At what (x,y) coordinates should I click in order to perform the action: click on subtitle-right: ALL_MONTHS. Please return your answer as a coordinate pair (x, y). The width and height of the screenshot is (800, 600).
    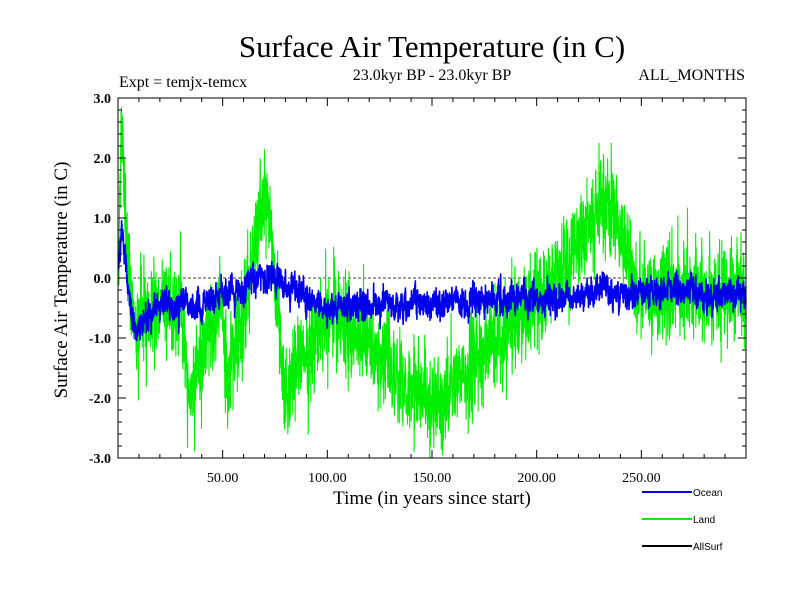
    Looking at the image, I should click on (691, 75).